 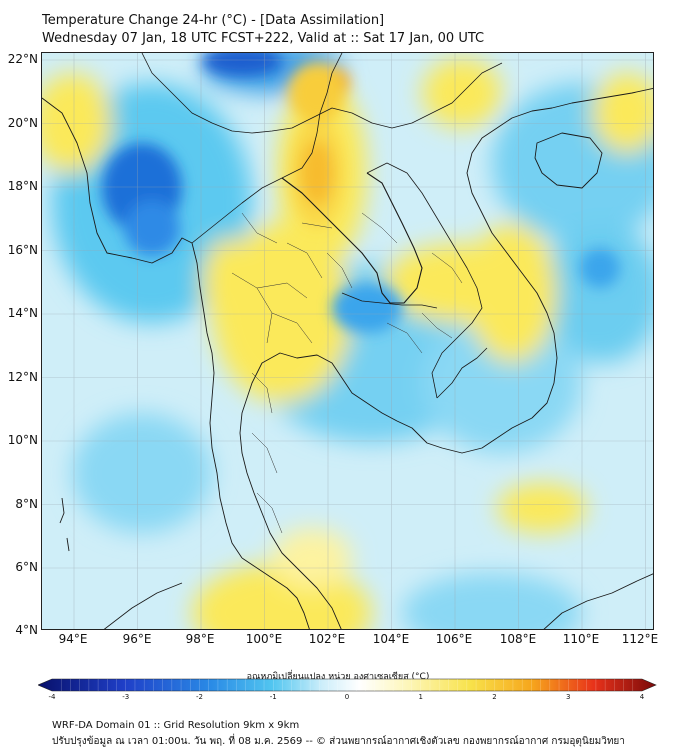 What do you see at coordinates (275, 593) in the screenshot?
I see `thailand-gulf-coastline` at bounding box center [275, 593].